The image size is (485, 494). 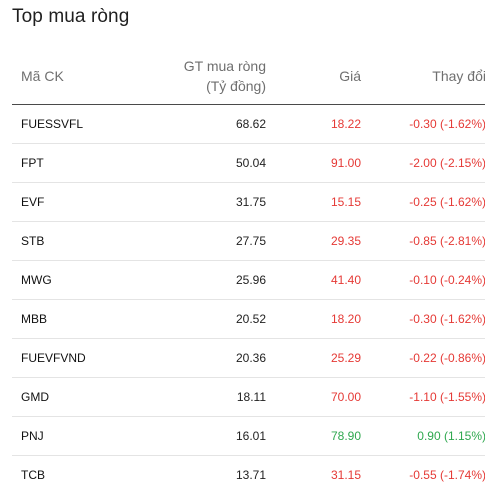 I want to click on table-row: MBB 20.52 18.20 -0.30 (-1.62%), so click(x=248, y=319).